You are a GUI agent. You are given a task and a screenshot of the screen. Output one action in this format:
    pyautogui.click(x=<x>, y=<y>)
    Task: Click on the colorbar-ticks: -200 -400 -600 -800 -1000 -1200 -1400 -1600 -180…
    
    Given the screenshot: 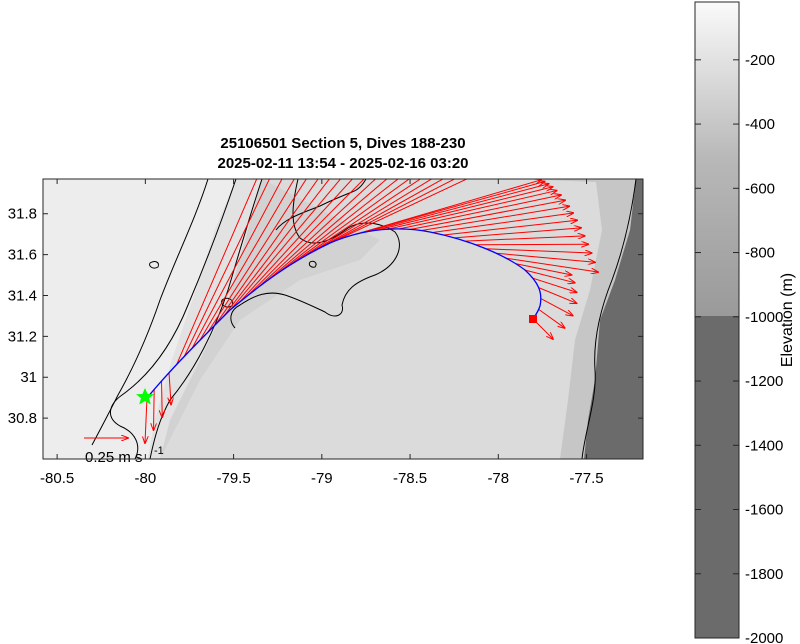 What is the action you would take?
    pyautogui.click(x=739, y=348)
    